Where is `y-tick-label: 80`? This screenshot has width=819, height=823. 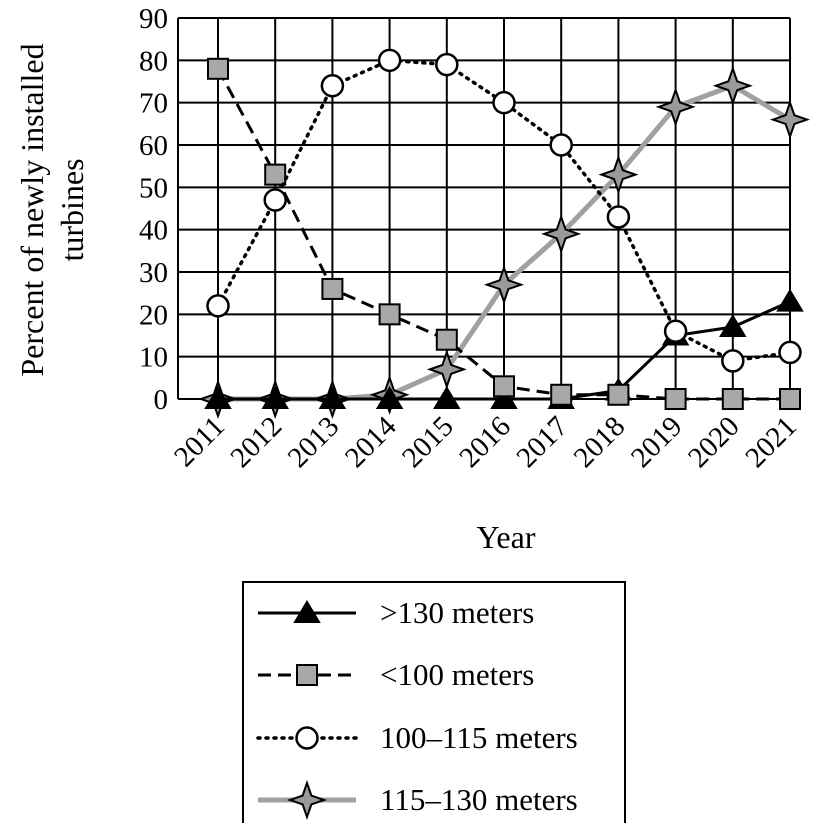
y-tick-label: 80 is located at coordinates (153, 61).